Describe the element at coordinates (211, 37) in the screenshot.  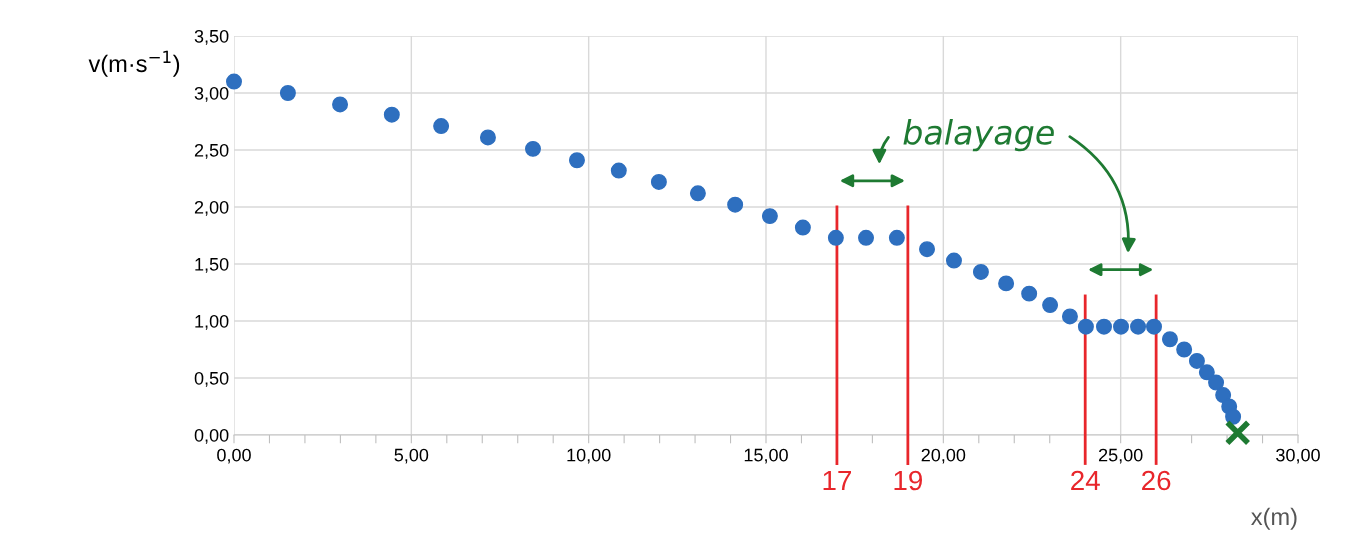
I see `y-tick-label: 3,50` at that location.